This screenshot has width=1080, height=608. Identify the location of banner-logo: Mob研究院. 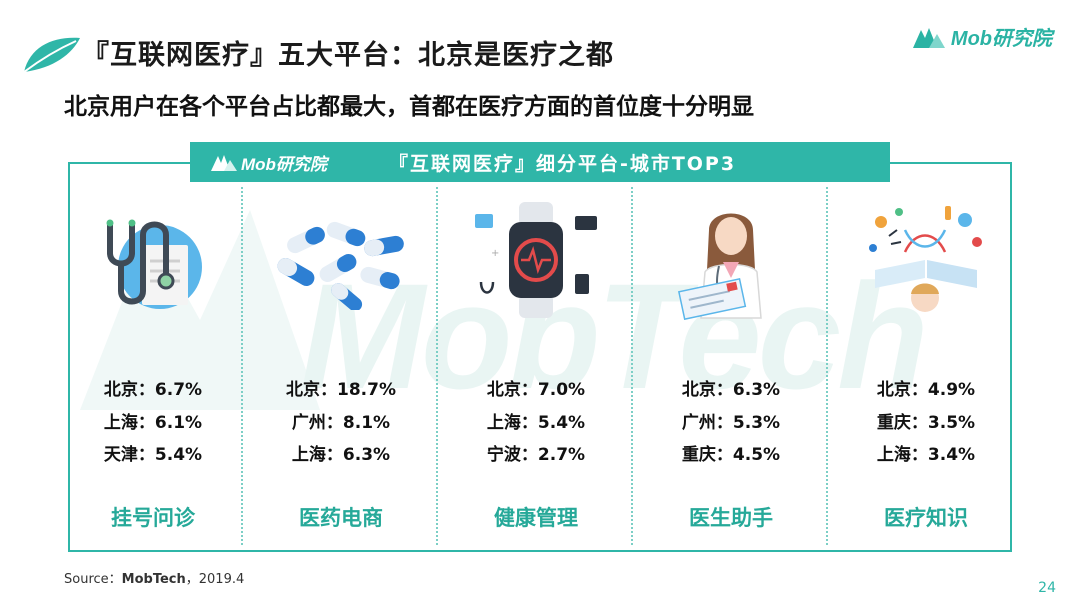
(268, 162).